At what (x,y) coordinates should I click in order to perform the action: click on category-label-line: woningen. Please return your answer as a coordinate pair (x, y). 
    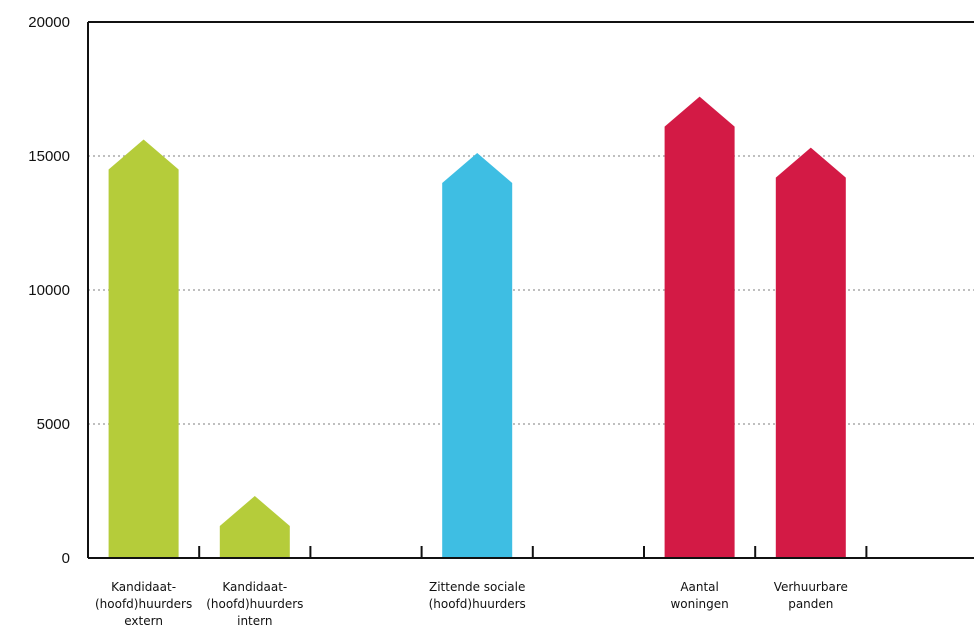
    Looking at the image, I should click on (699, 604).